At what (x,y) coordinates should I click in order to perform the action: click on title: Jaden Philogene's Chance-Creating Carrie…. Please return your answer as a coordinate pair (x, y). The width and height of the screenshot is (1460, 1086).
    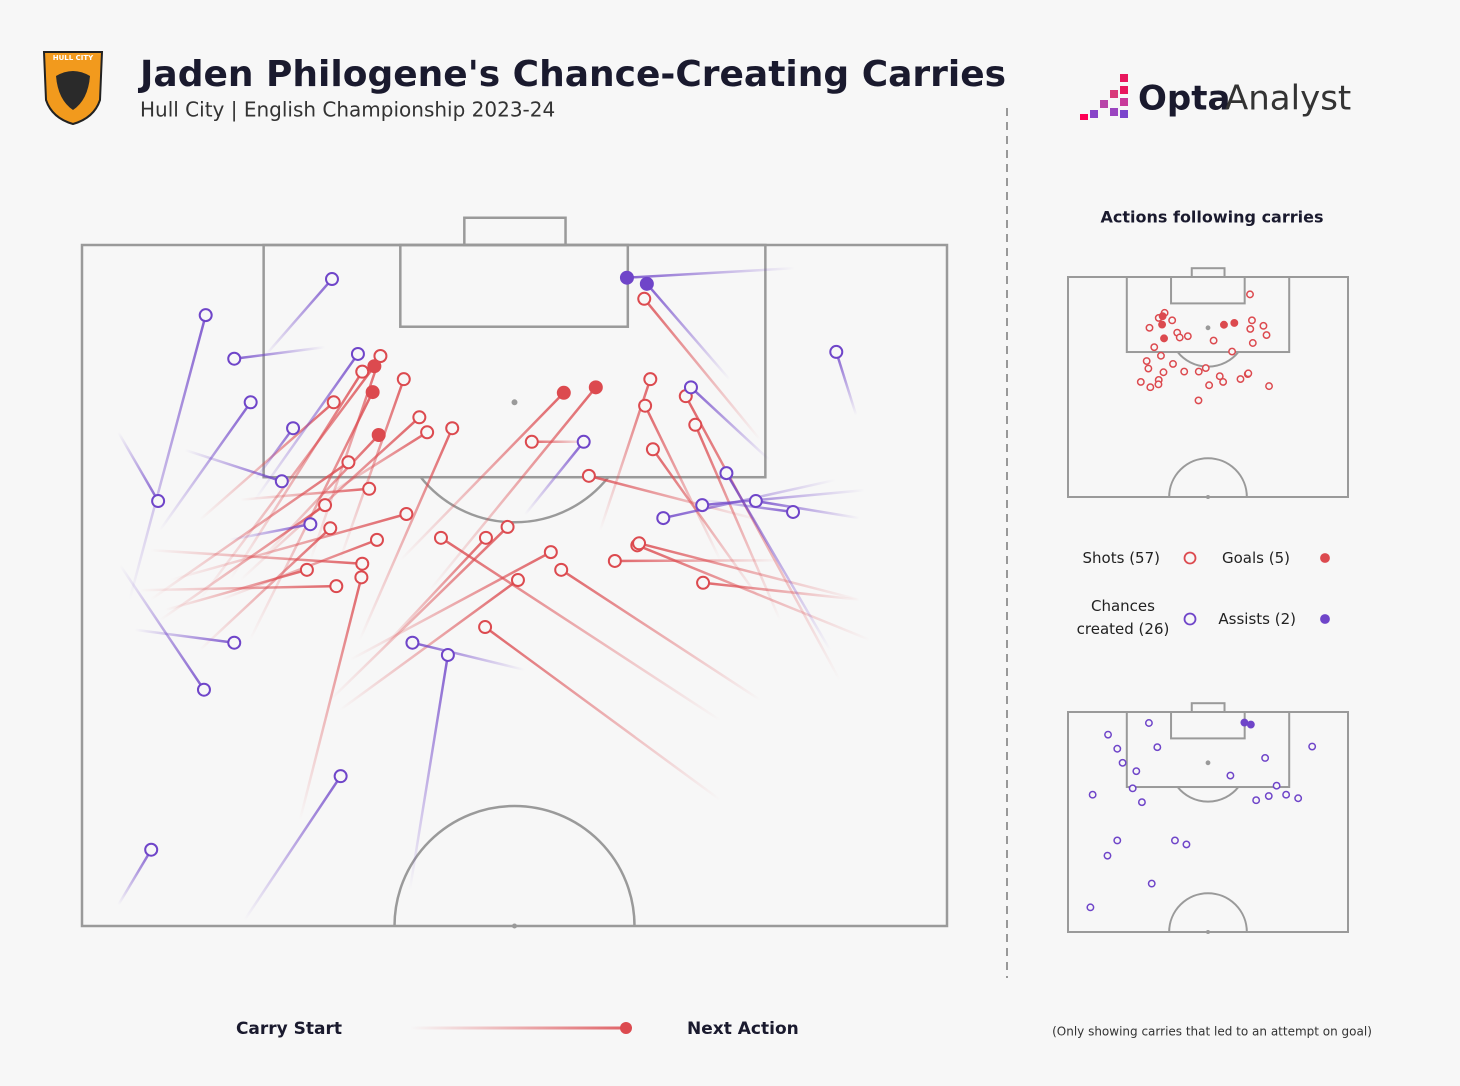
    Looking at the image, I should click on (571, 74).